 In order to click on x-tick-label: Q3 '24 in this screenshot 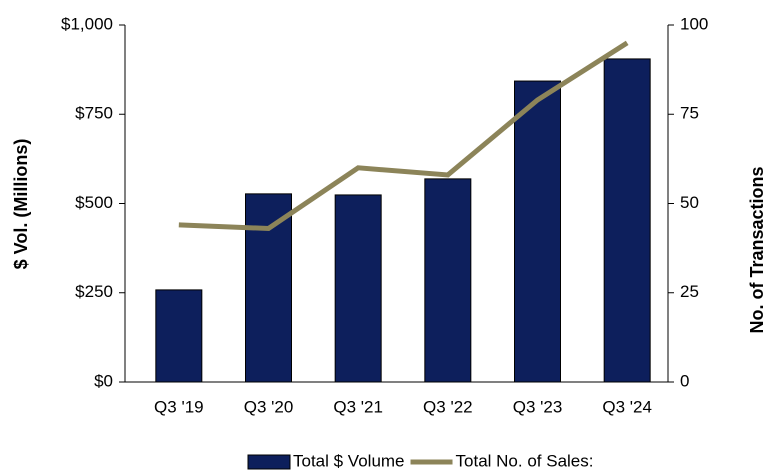, I will do `click(627, 406)`.